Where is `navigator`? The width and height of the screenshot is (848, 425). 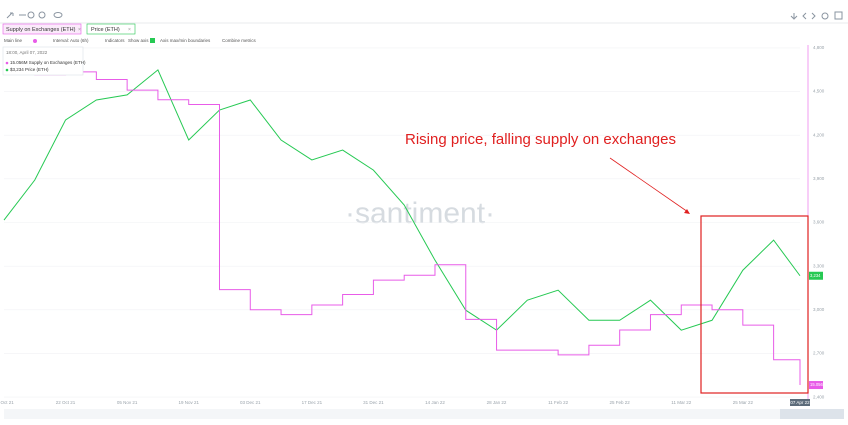 navigator is located at coordinates (424, 414).